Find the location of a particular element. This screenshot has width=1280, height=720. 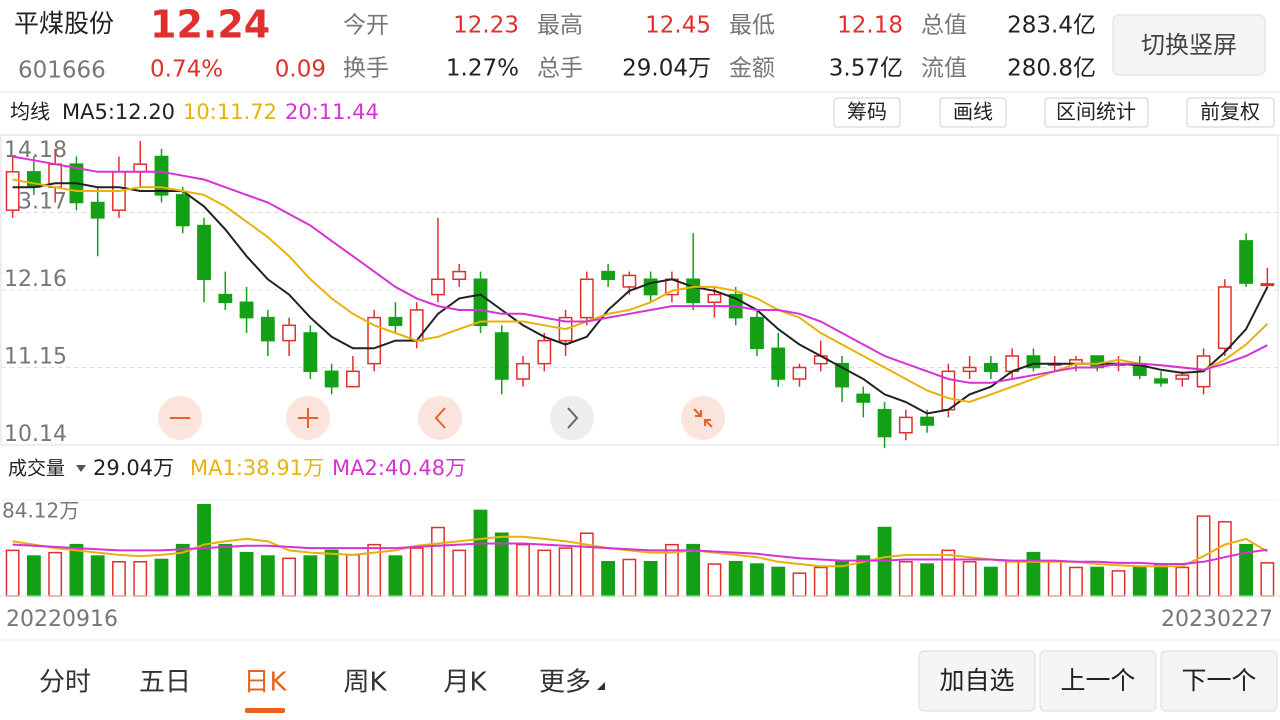

stat-value: 12.18 is located at coordinates (870, 26).